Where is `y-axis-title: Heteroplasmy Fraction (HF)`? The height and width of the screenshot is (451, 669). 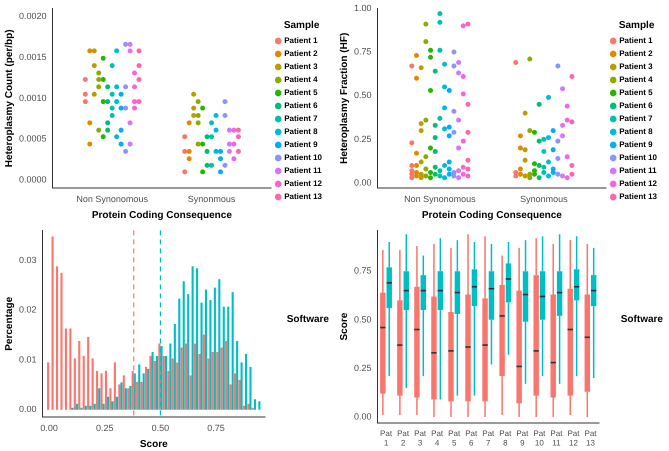 y-axis-title: Heteroplasmy Fraction (HF) is located at coordinates (344, 98).